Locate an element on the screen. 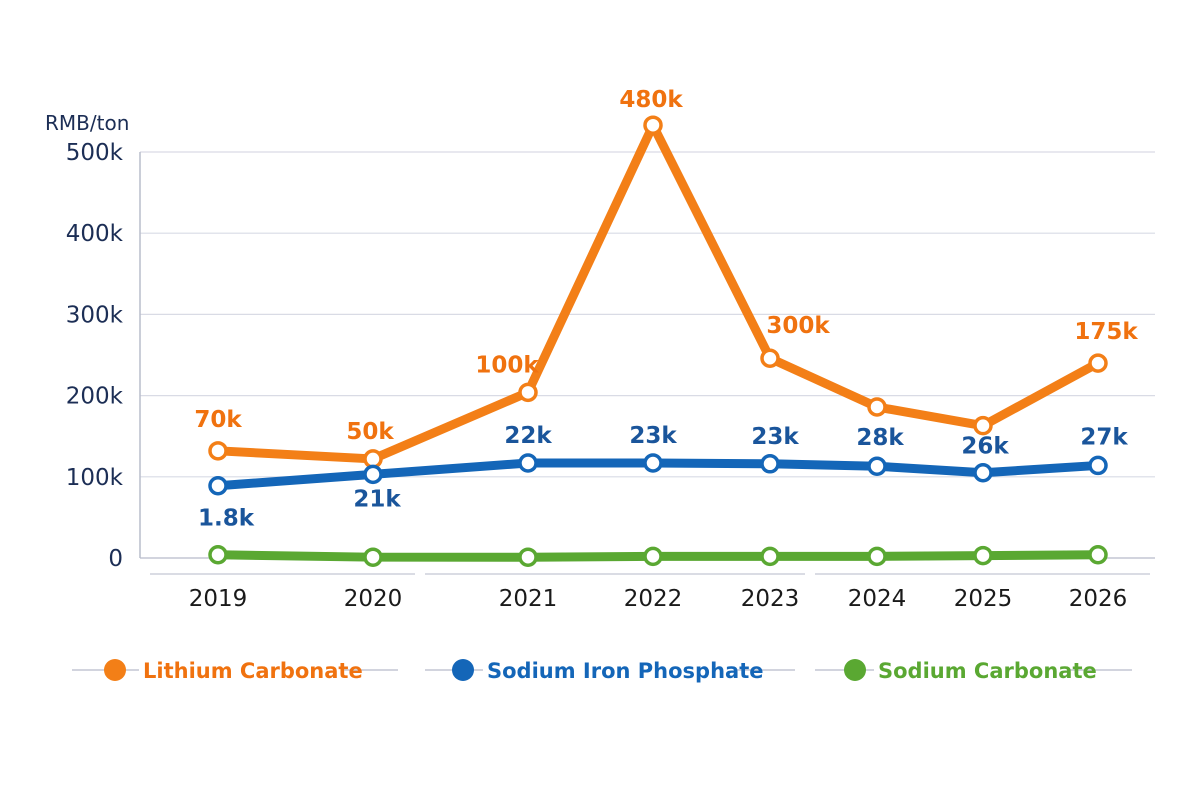 The height and width of the screenshot is (800, 1200). x-tick-label: 2025 is located at coordinates (983, 599).